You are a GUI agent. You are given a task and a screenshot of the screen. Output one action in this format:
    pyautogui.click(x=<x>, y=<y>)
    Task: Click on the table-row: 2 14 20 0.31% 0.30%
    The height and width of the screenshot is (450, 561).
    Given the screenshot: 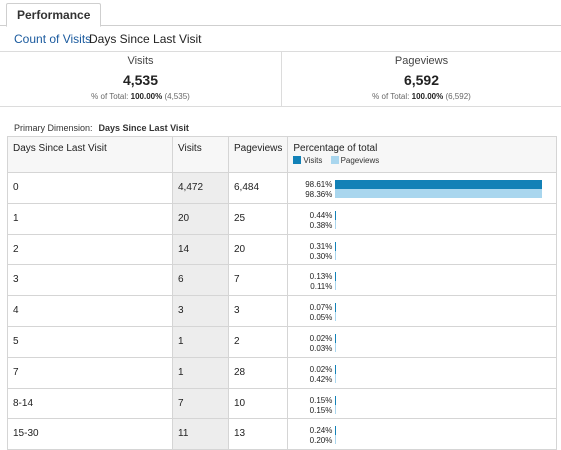 What is the action you would take?
    pyautogui.click(x=282, y=249)
    